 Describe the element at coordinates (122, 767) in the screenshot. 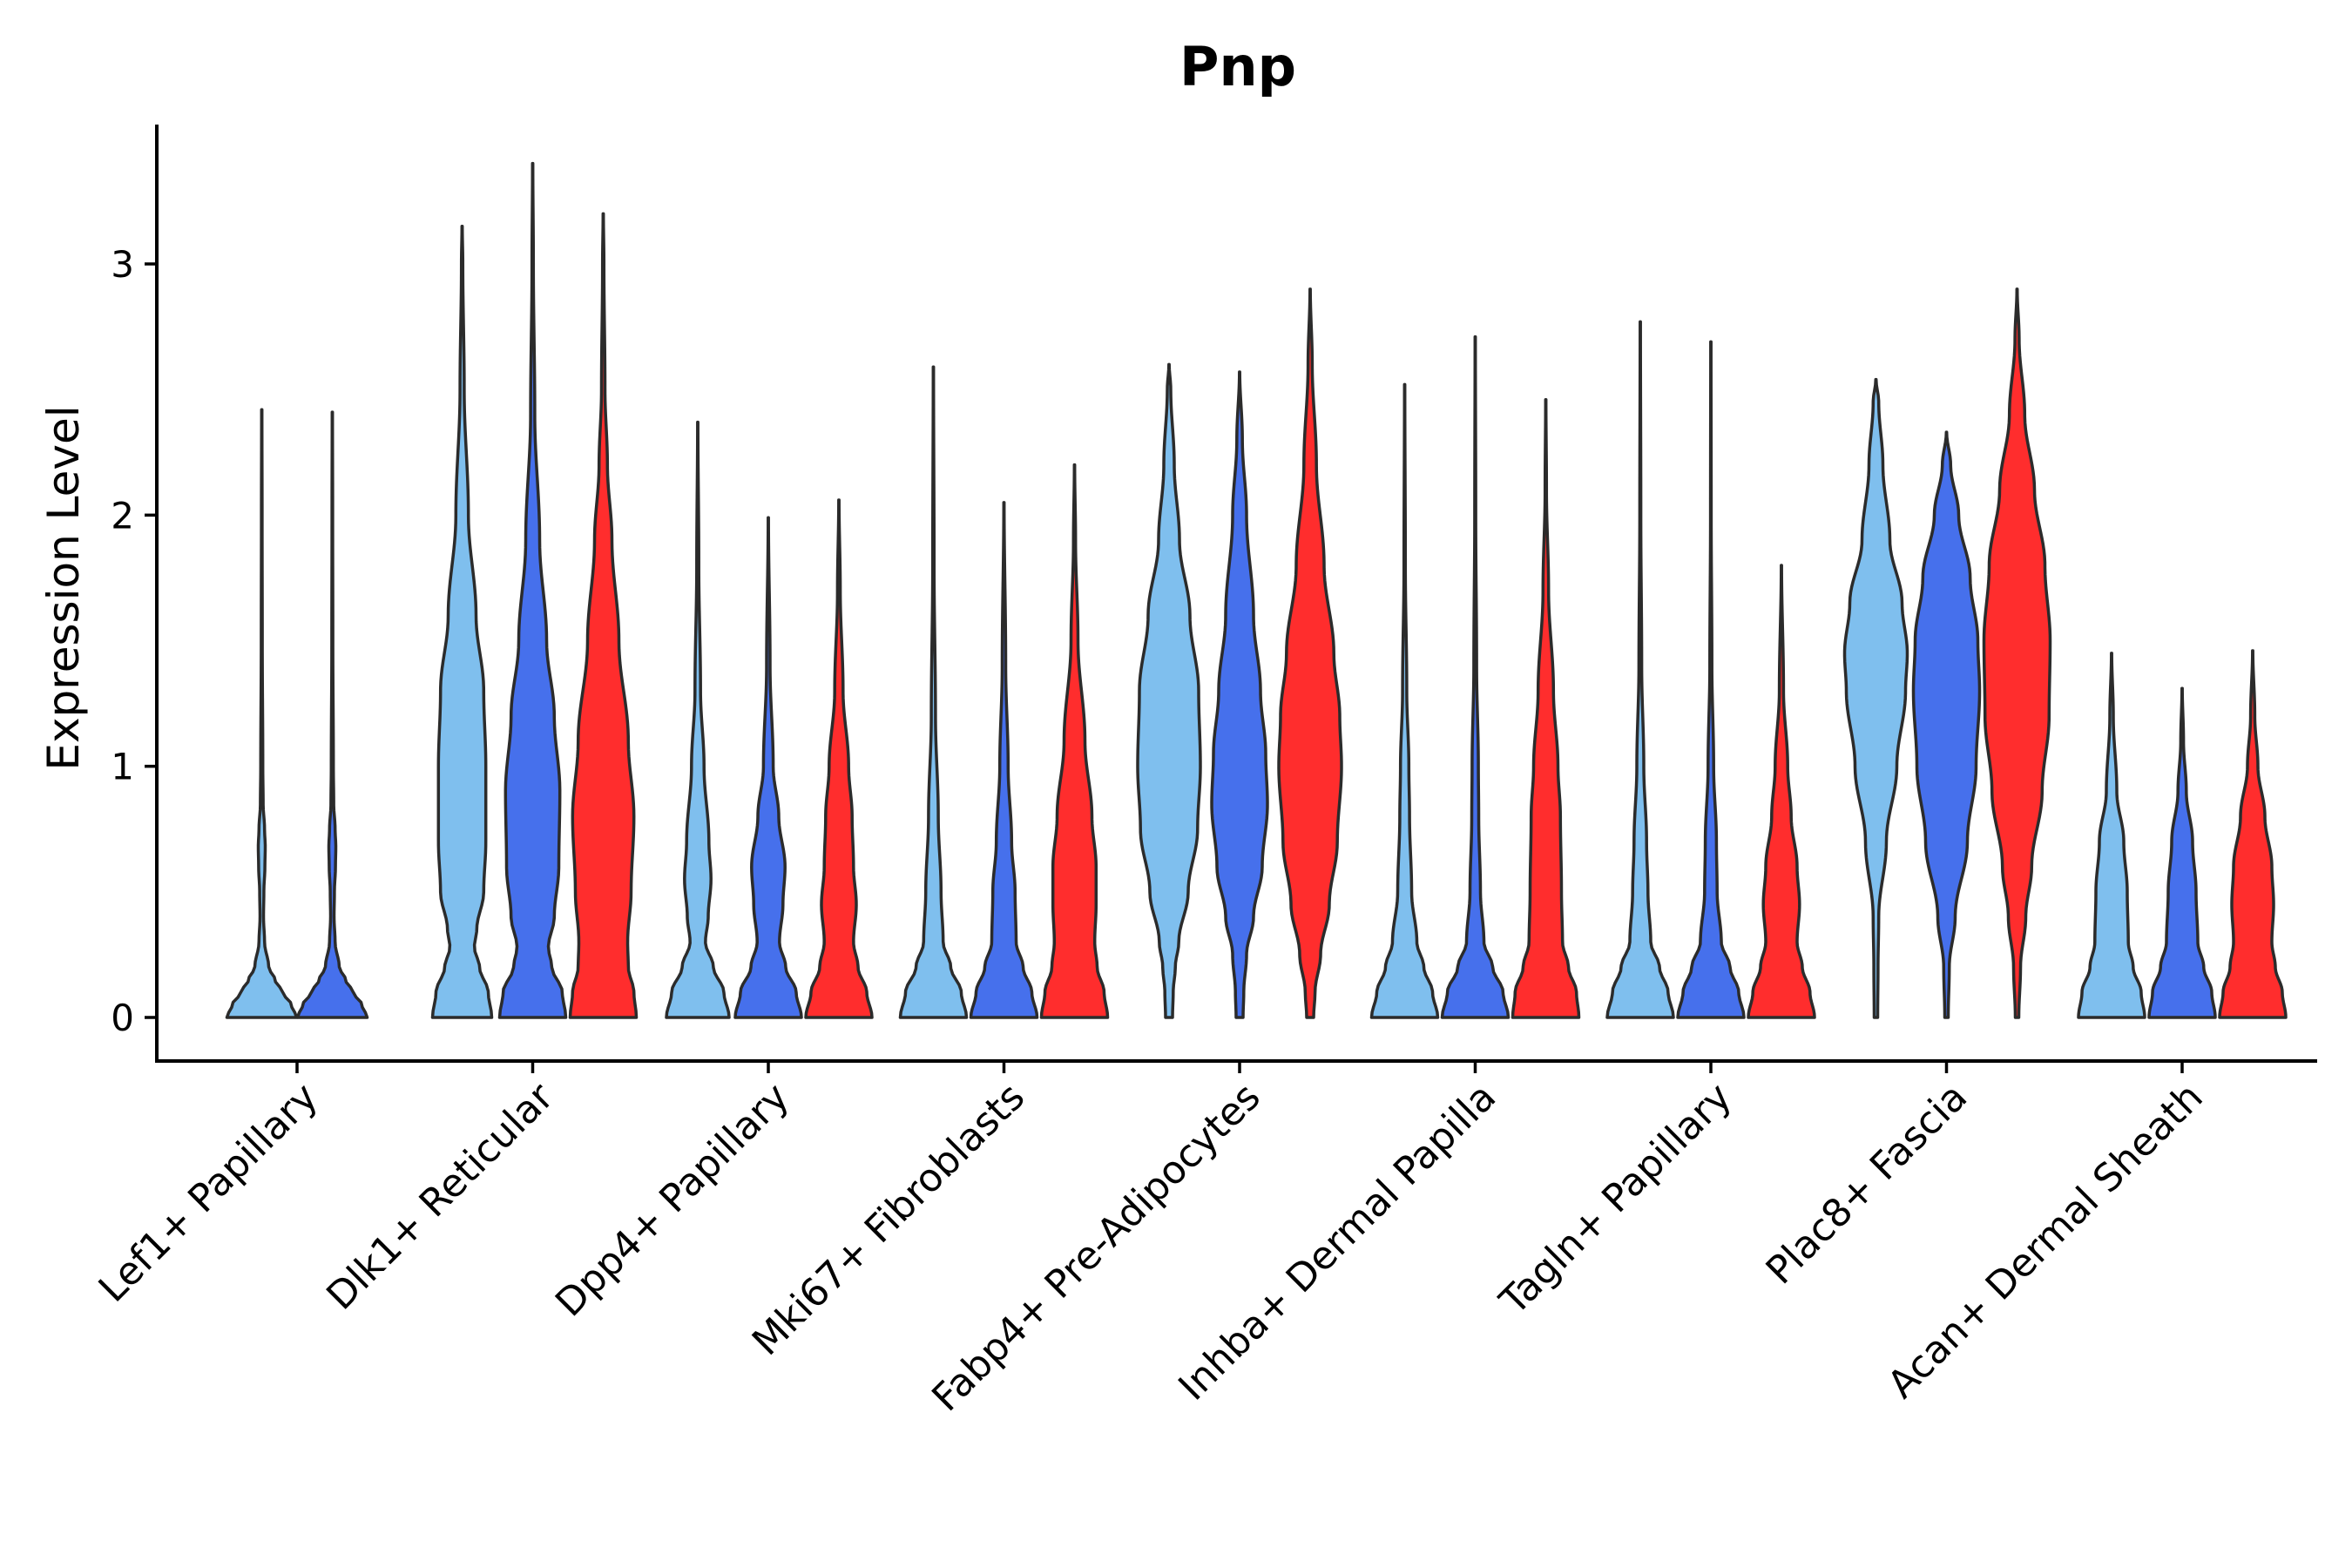

I see `y-tick-label: 1` at that location.